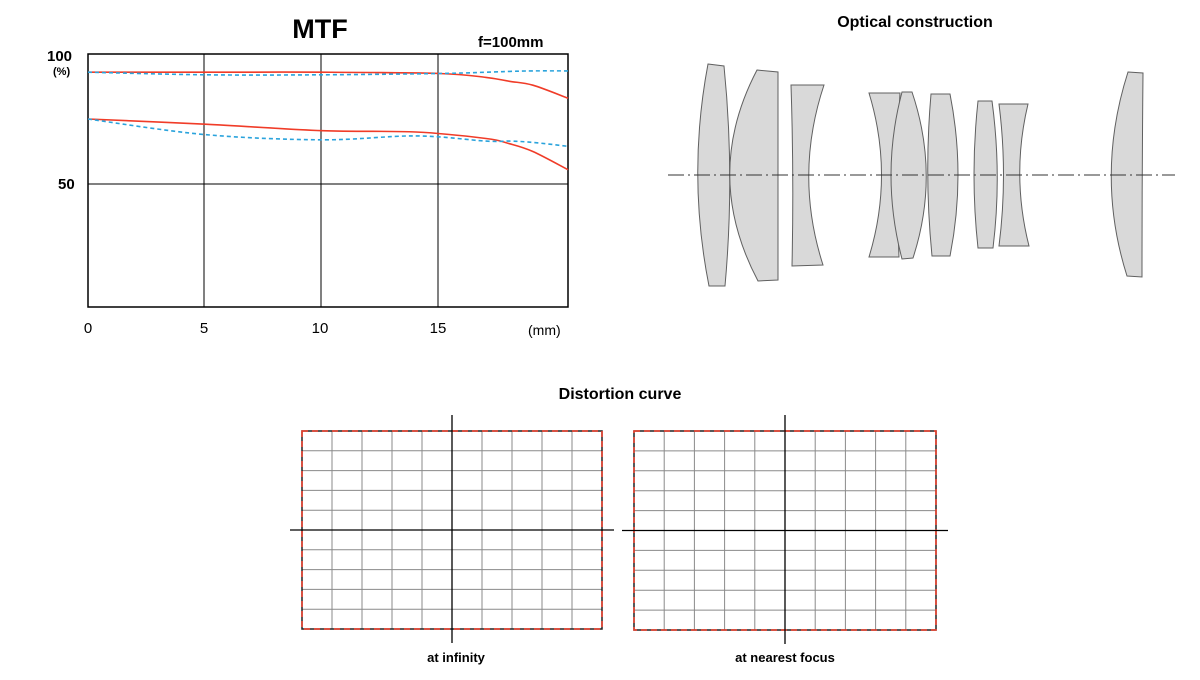 The height and width of the screenshot is (680, 1200). What do you see at coordinates (915, 22) in the screenshot?
I see `optical-construction-title: Optical construction` at bounding box center [915, 22].